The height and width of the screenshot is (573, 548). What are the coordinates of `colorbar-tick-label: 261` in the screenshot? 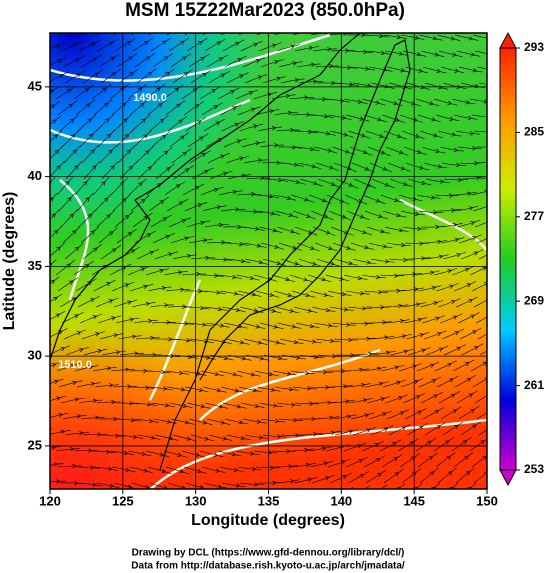 It's located at (534, 385).